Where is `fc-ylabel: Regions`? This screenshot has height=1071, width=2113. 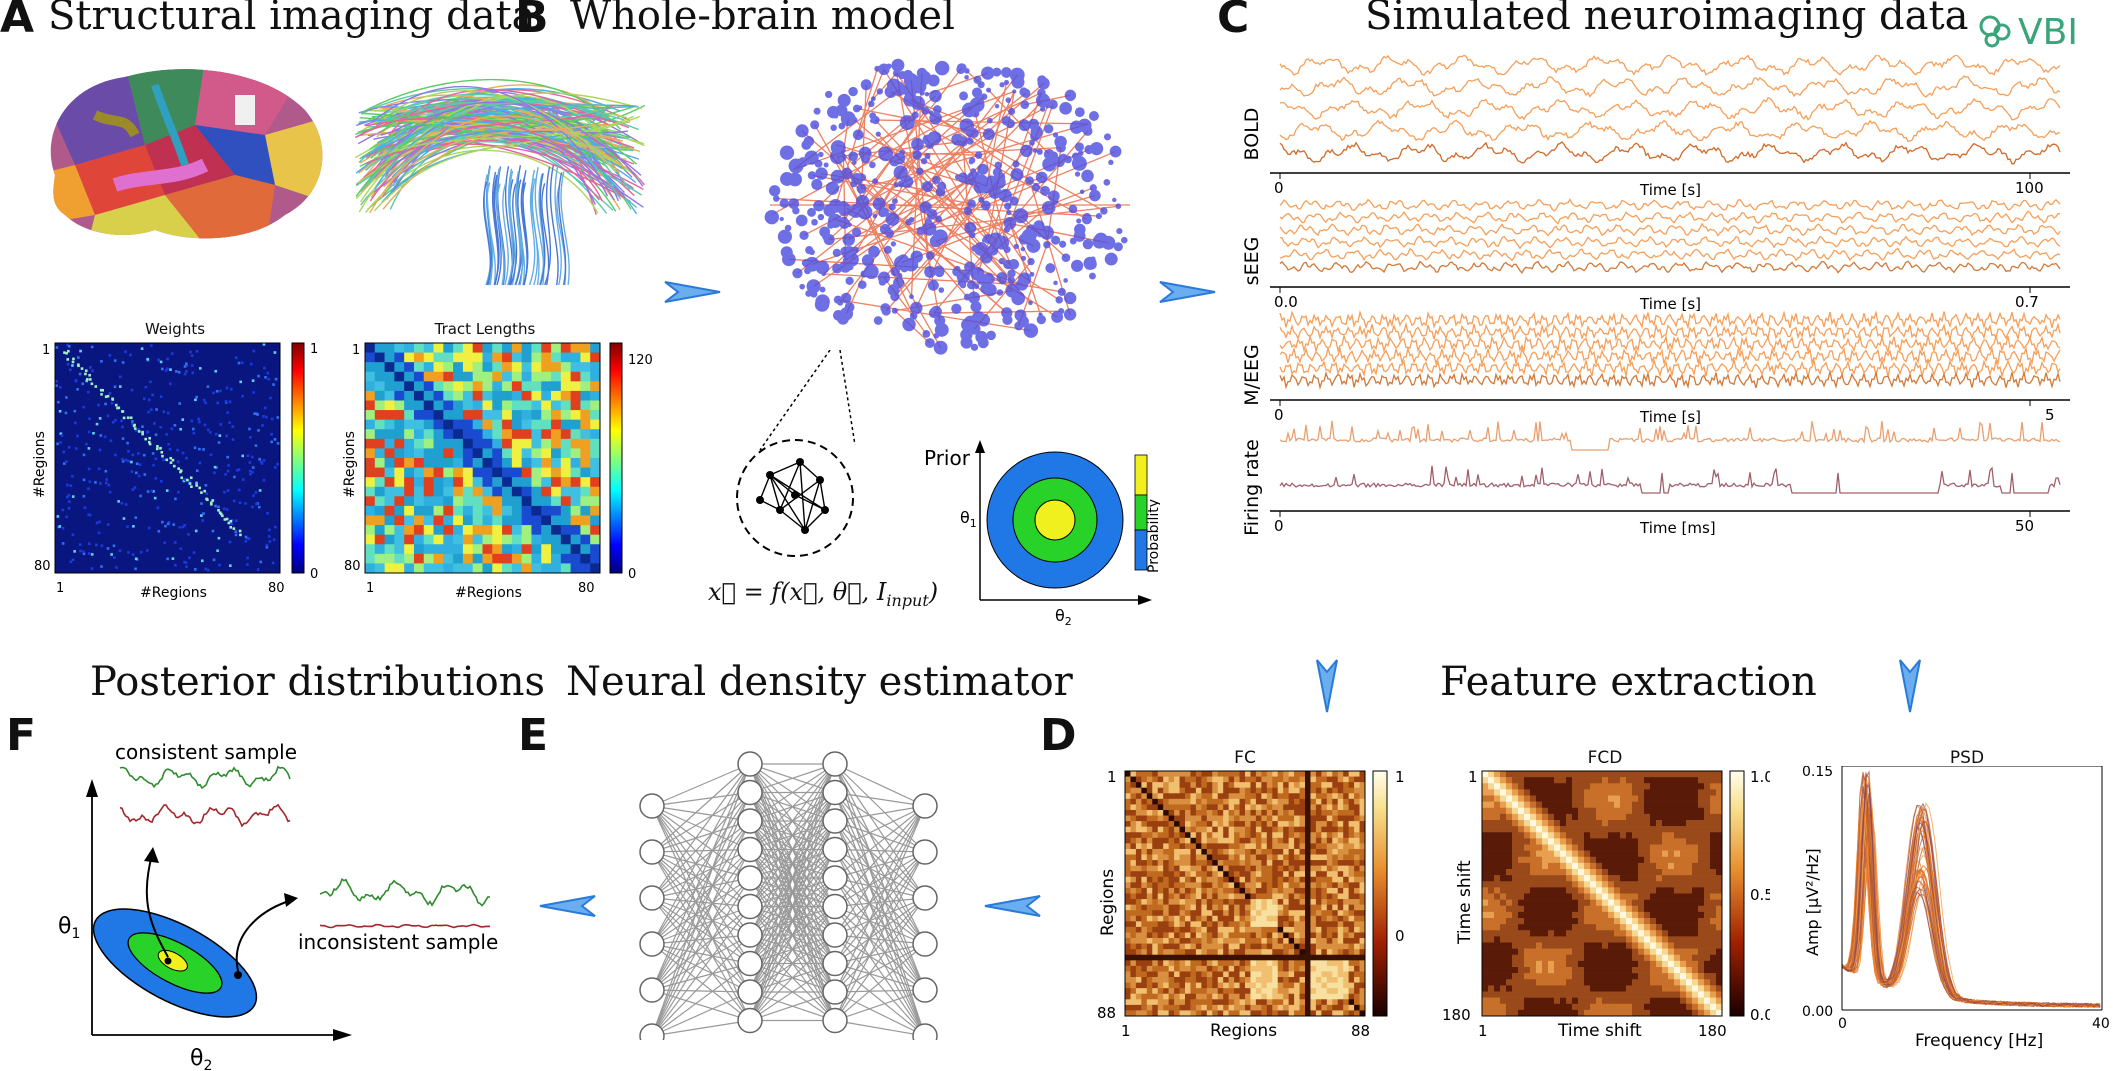 fc-ylabel: Regions is located at coordinates (1108, 902).